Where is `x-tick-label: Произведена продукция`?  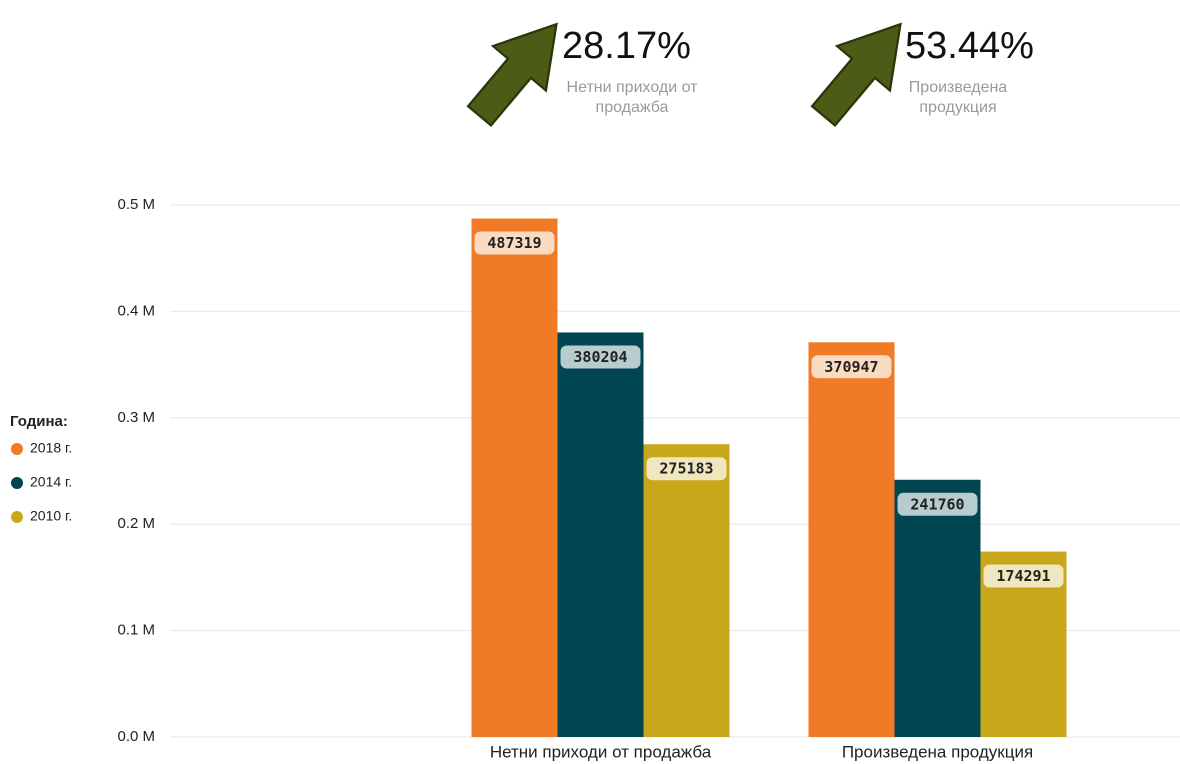 x-tick-label: Произведена продукция is located at coordinates (937, 751).